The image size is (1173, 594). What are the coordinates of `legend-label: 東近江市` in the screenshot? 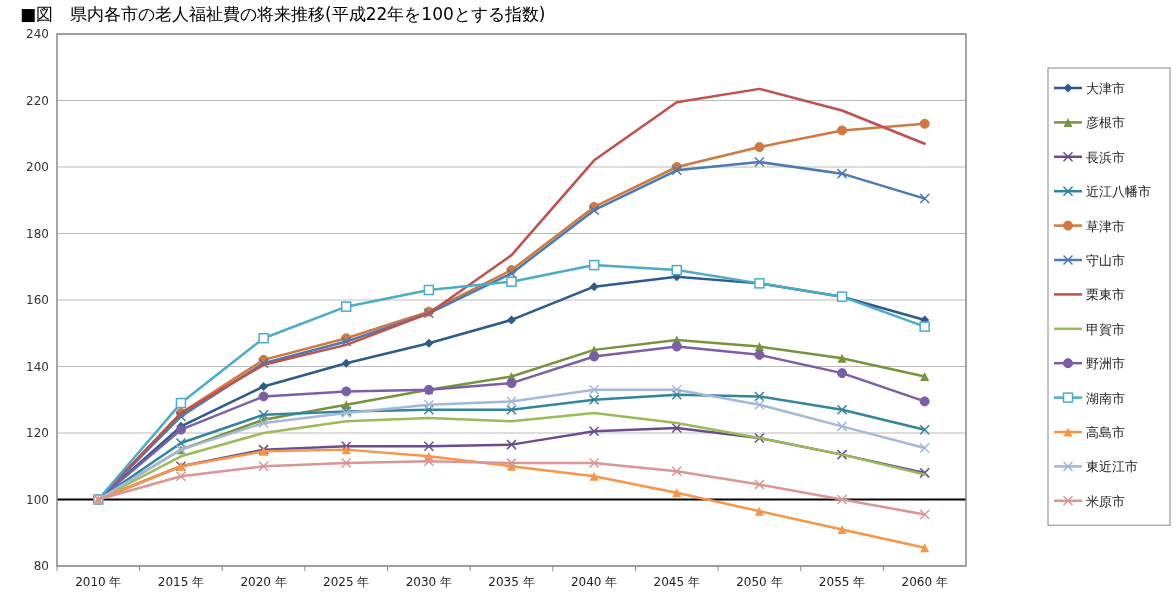 It's located at (1112, 467).